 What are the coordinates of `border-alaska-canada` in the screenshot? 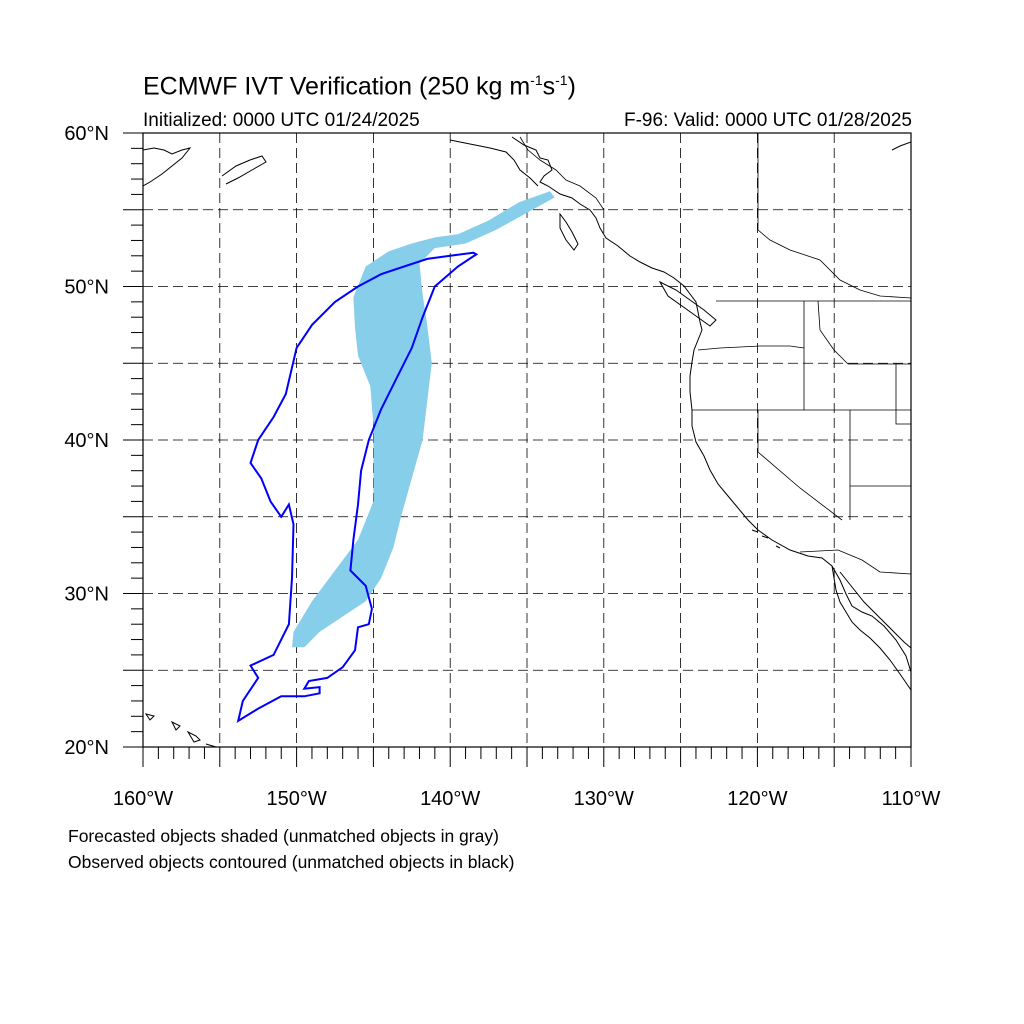 It's located at (562, 173).